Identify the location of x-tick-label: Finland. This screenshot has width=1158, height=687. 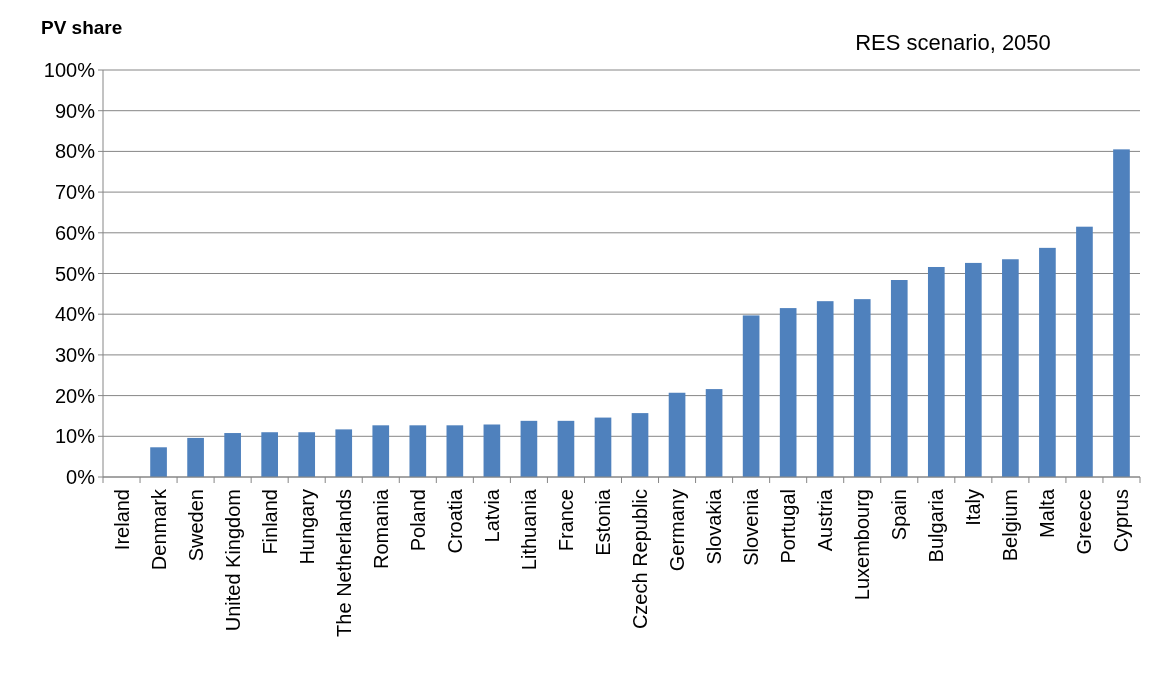
(269, 522).